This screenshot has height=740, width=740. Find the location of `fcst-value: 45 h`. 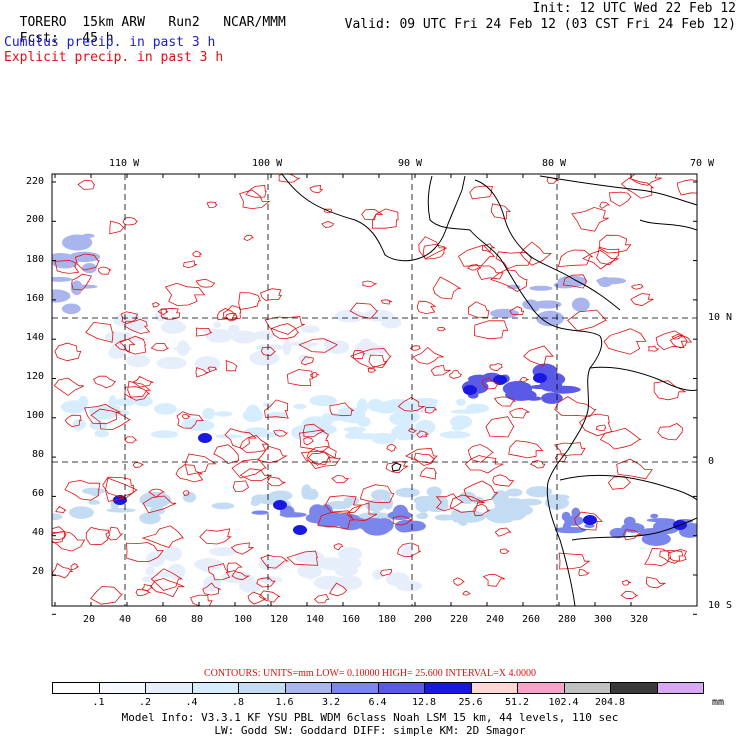

fcst-value: 45 h is located at coordinates (98, 38).